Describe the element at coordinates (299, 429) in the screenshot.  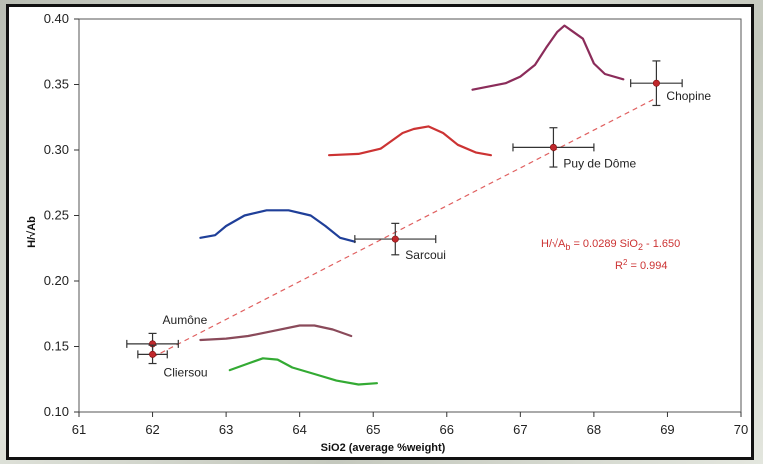
I see `x-tick-label: 64` at that location.